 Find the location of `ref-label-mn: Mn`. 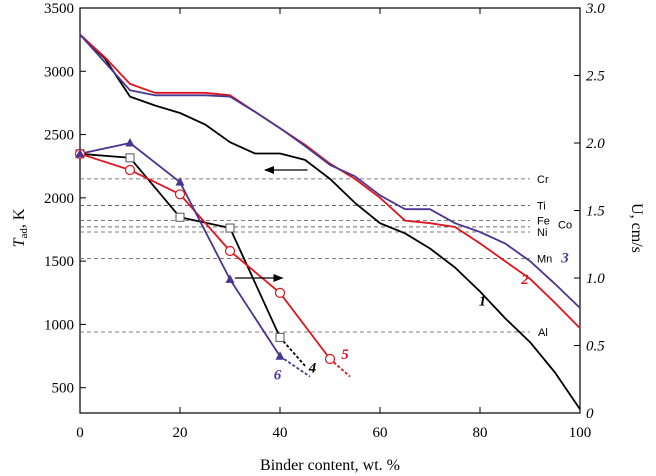

ref-label-mn: Mn is located at coordinates (544, 260).